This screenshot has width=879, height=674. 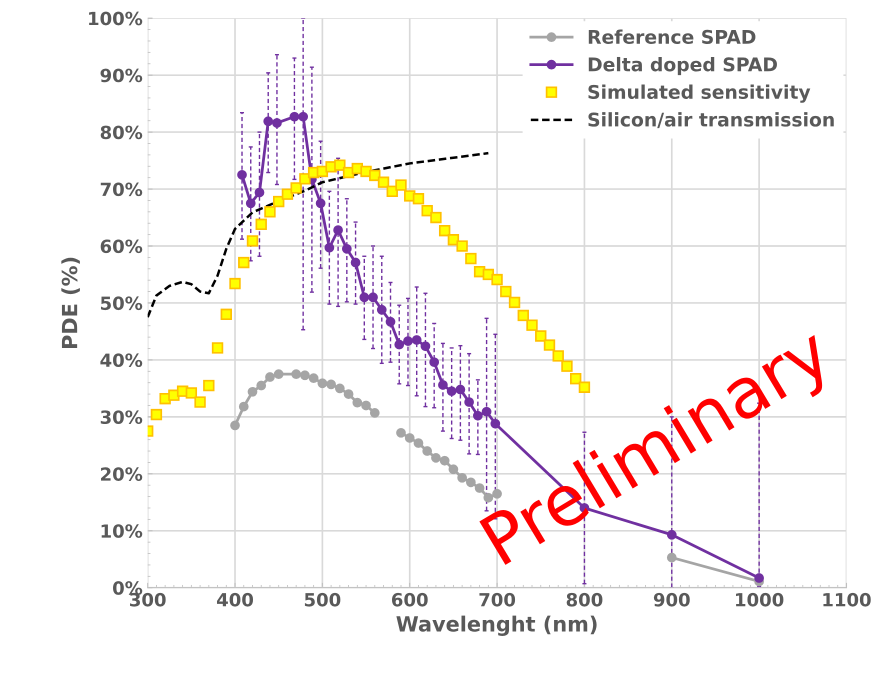 What do you see at coordinates (115, 19) in the screenshot?
I see `y-tick-label: 100%` at bounding box center [115, 19].